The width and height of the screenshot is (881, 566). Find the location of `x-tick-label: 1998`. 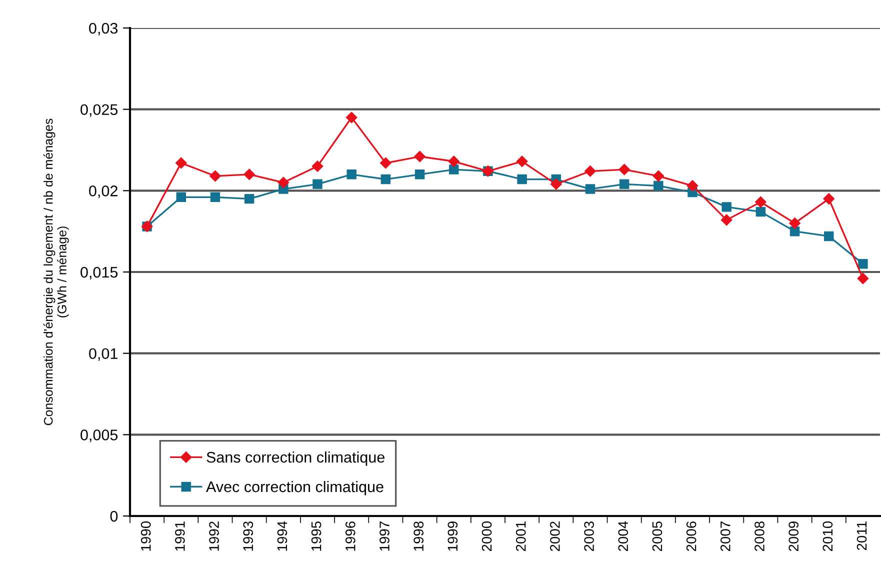

x-tick-label: 1998 is located at coordinates (419, 536).